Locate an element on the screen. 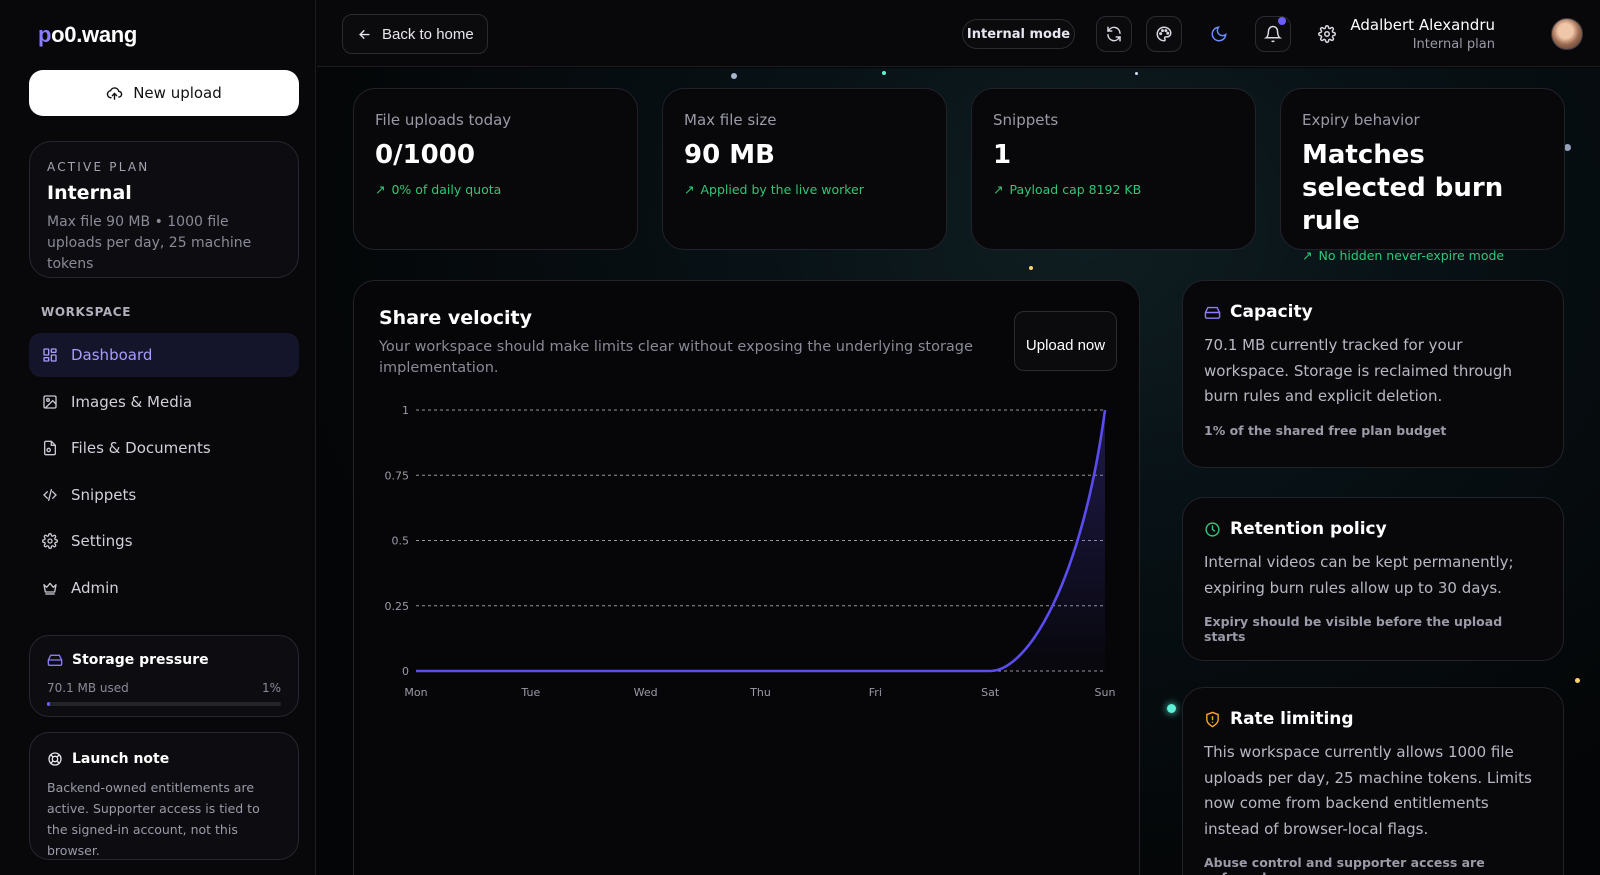 Image resolution: width=1600 pixels, height=875 pixels. refresh-icon is located at coordinates (1114, 34).